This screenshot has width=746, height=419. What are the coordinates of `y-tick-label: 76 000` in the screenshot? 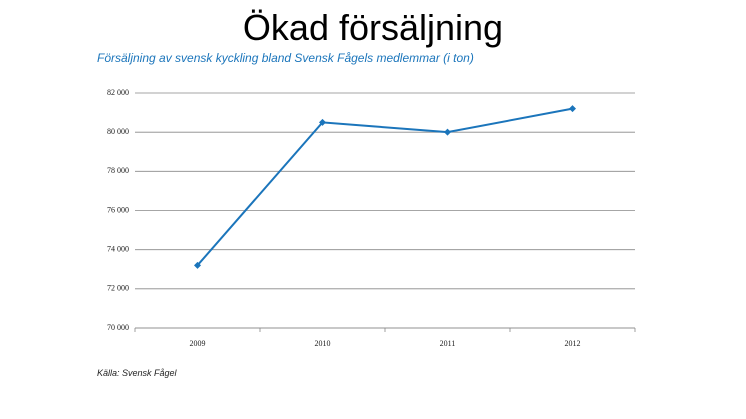 It's located at (118, 209).